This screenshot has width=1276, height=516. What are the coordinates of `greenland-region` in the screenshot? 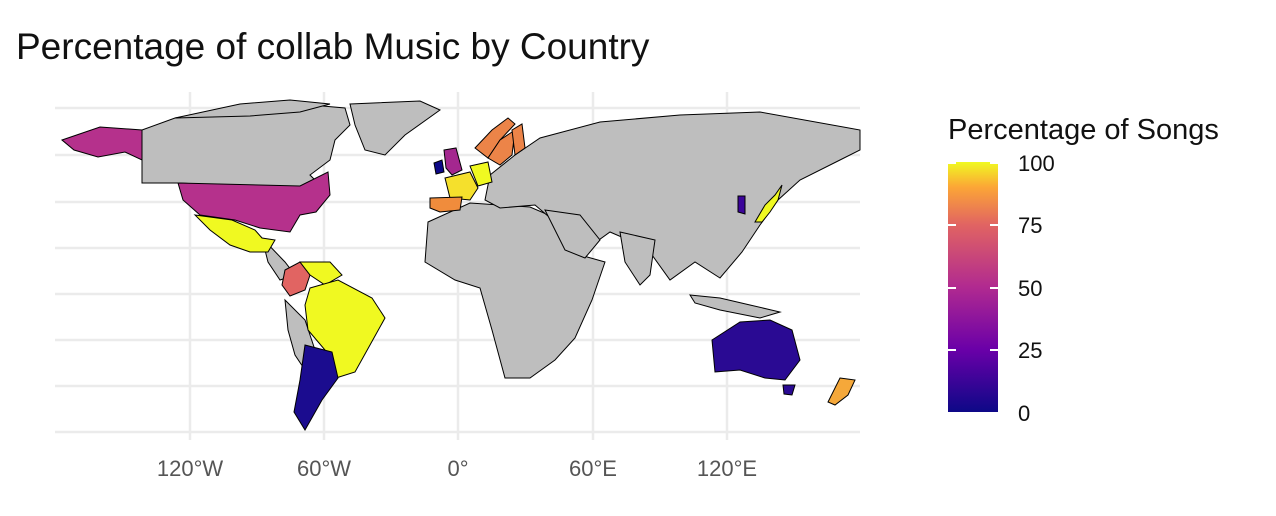 It's located at (395, 128).